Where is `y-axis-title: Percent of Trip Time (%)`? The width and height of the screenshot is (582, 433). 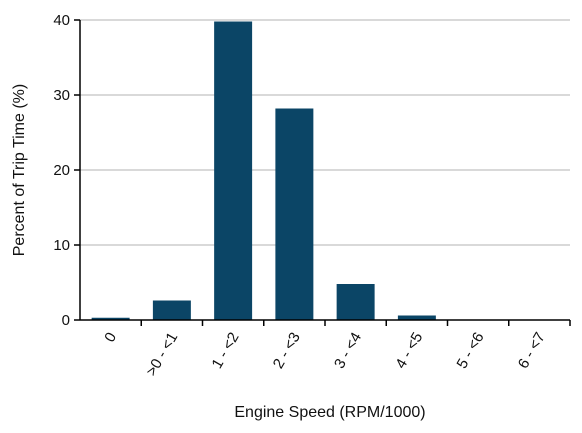 y-axis-title: Percent of Trip Time (%) is located at coordinates (19, 170).